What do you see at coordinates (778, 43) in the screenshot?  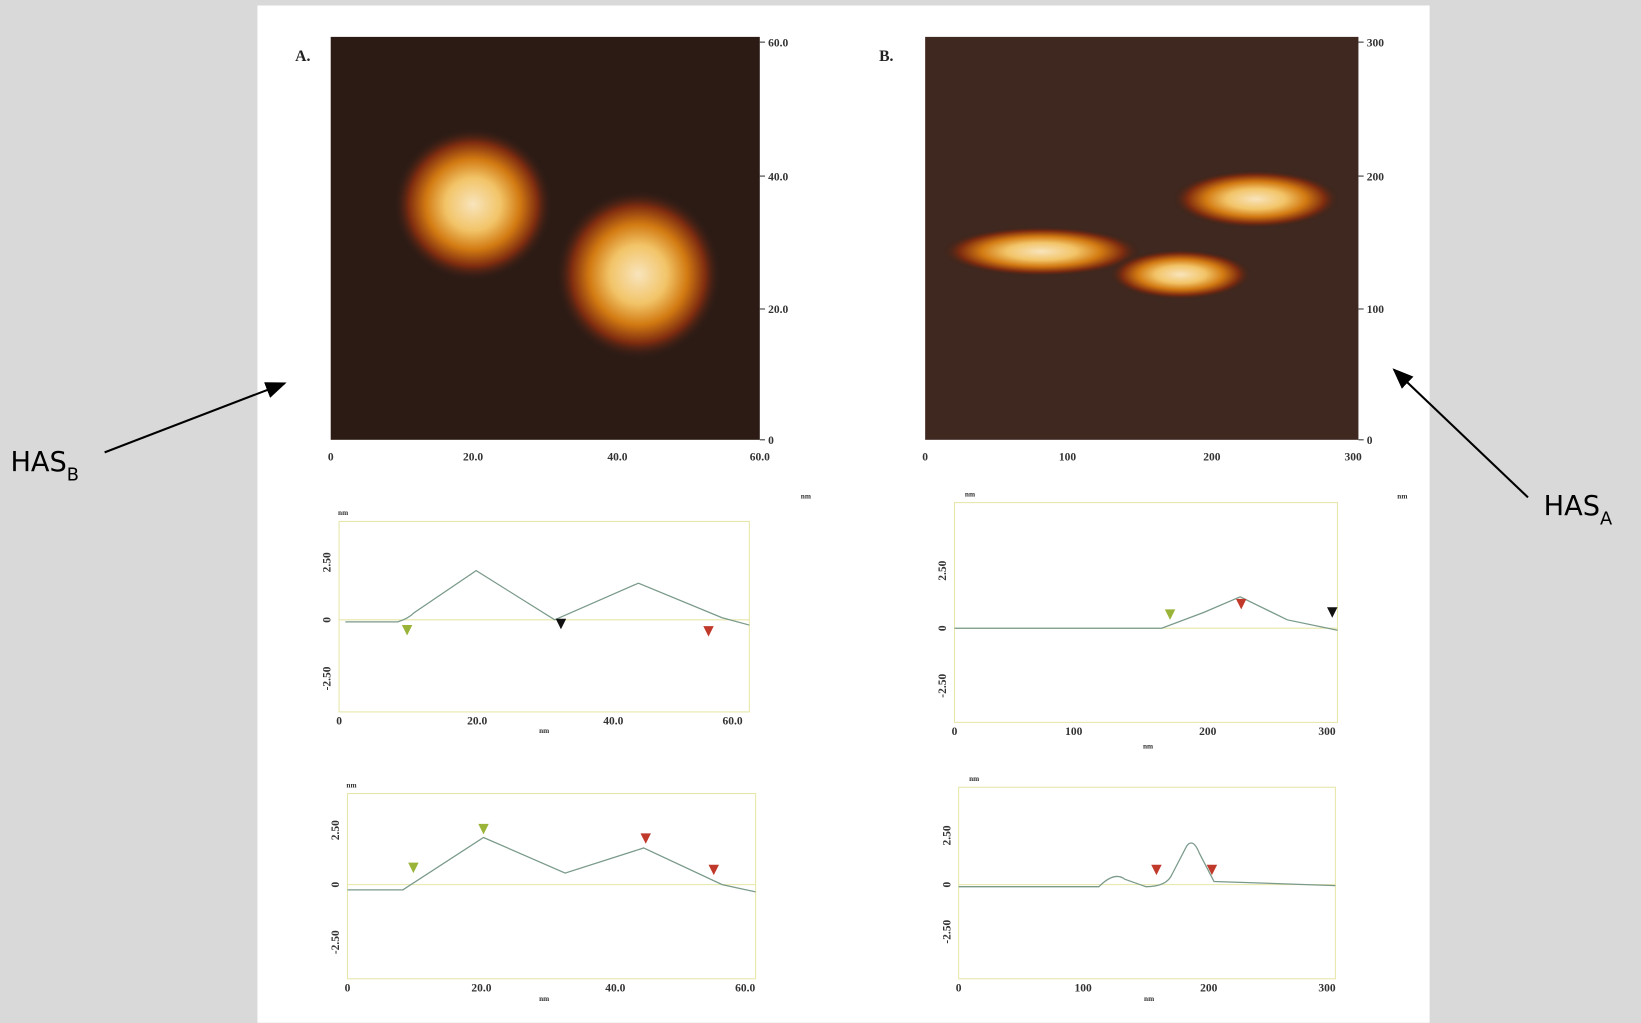 I see `y-tick-label: 60.0` at bounding box center [778, 43].